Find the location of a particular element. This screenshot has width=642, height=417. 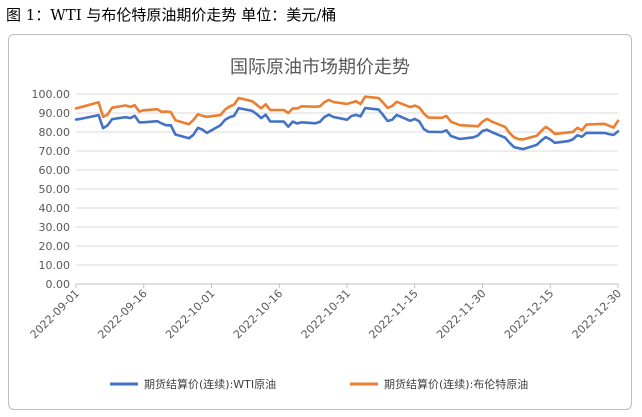

x-tick-label: 2022-10-31 is located at coordinates (326, 314).